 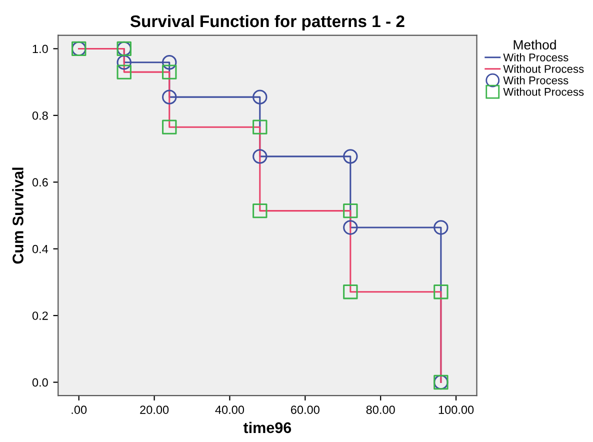 What do you see at coordinates (40, 182) in the screenshot?
I see `y-tick-label: 0.6` at bounding box center [40, 182].